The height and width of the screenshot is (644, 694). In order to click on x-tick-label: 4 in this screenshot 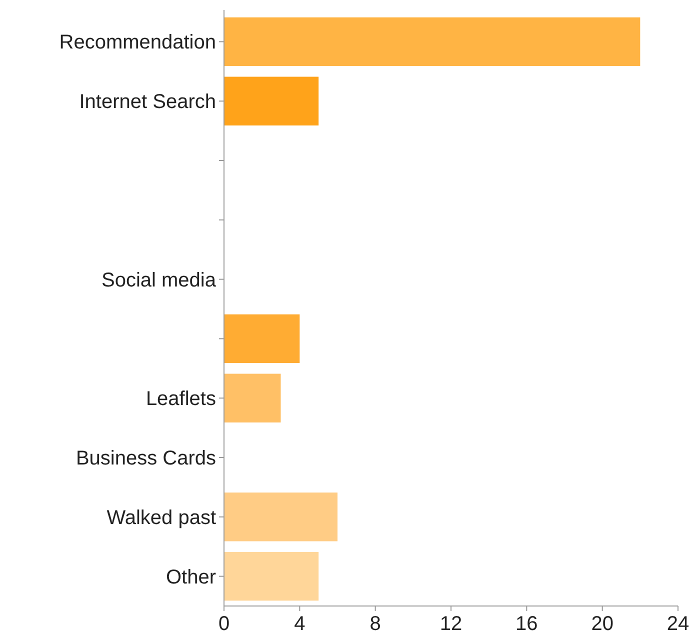, I will do `click(300, 624)`.